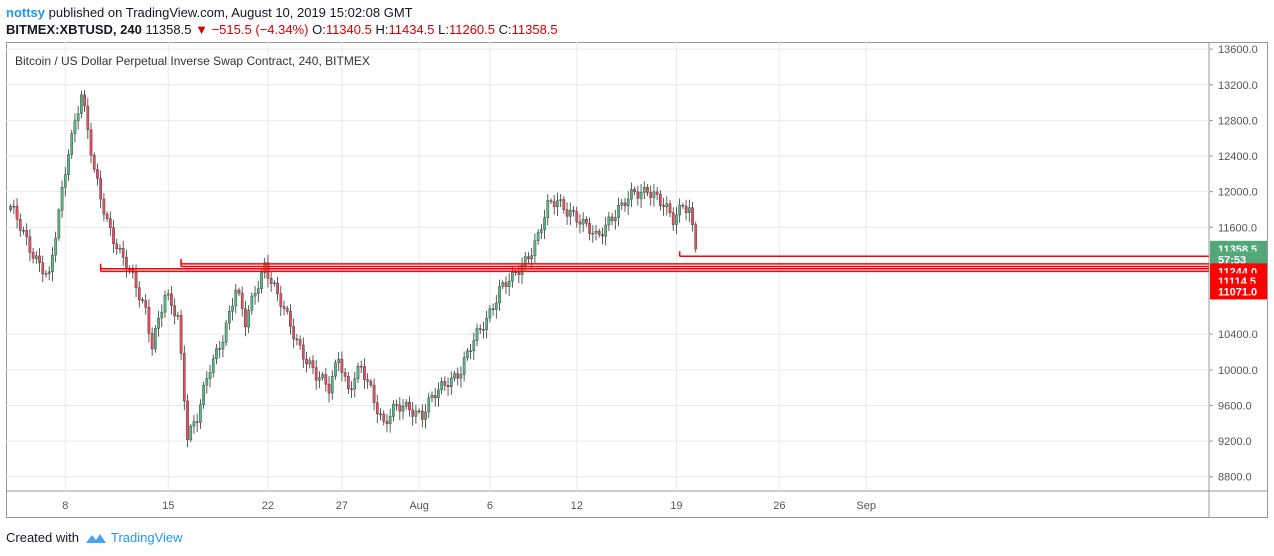 The width and height of the screenshot is (1274, 556). Describe the element at coordinates (65, 506) in the screenshot. I see `x-tick-label: 8` at that location.